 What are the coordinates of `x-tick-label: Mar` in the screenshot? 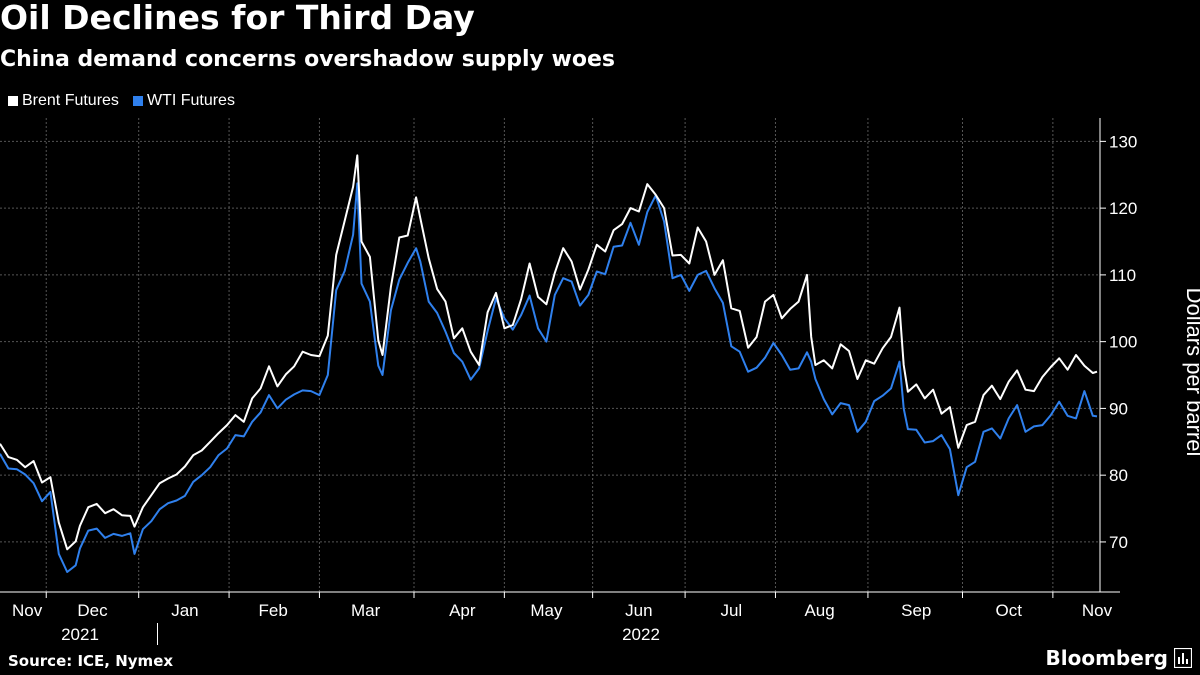 It's located at (366, 610).